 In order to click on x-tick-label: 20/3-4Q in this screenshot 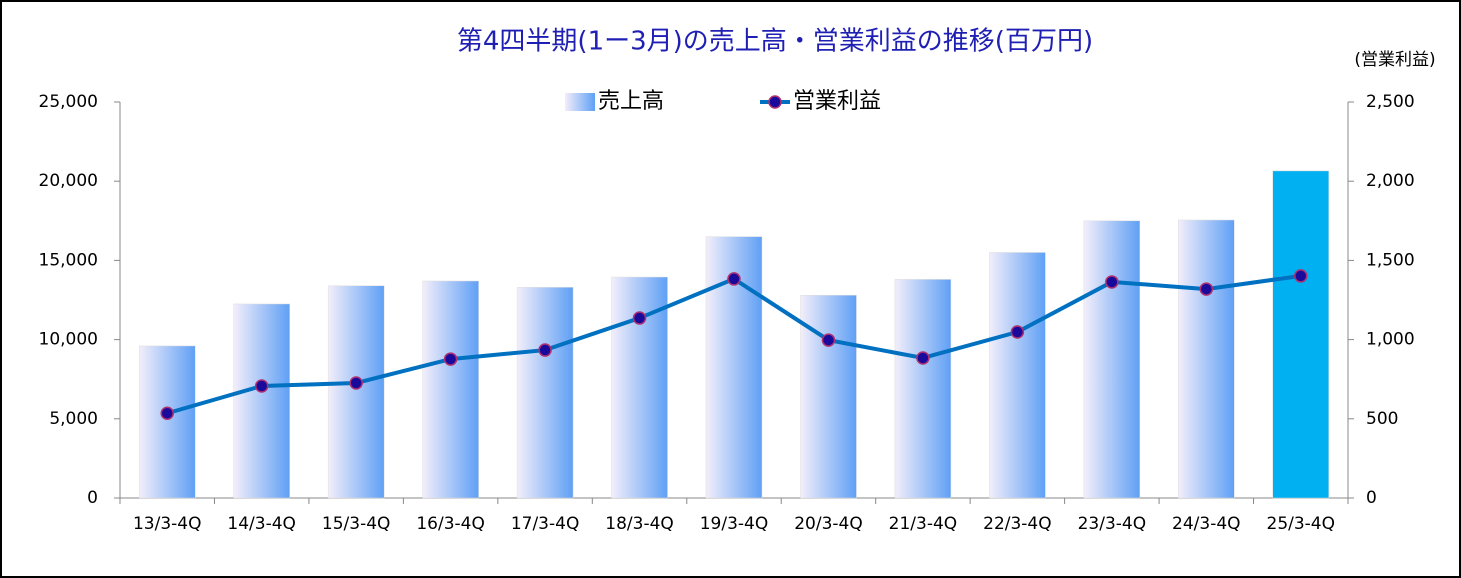, I will do `click(828, 524)`.